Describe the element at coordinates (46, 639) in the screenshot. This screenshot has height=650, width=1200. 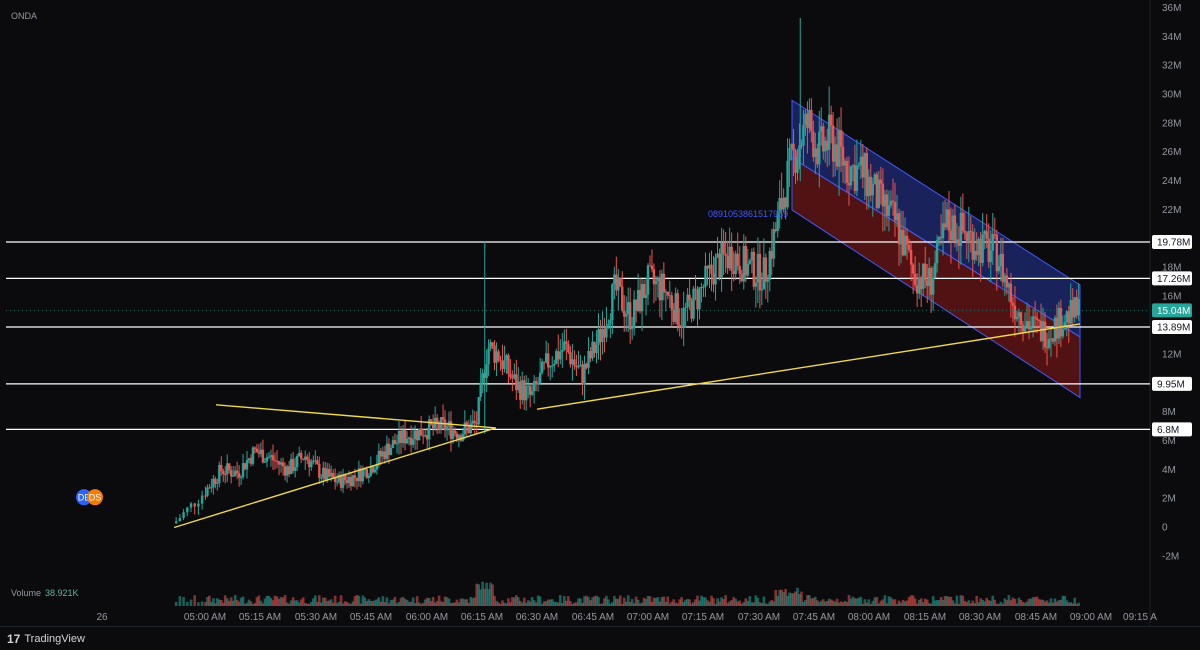
I see `tradingview-logo: 17 TradingView` at that location.